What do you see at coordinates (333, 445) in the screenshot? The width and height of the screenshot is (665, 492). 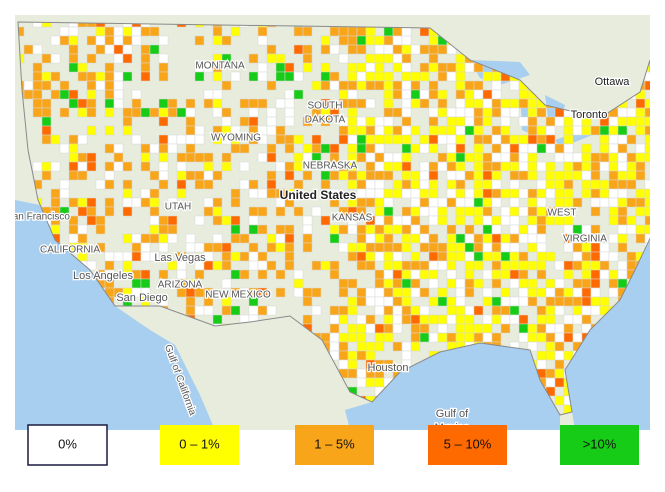 I see `legend: 0% 0 – 1% 1 – 5% 5 – 10% >10%` at bounding box center [333, 445].